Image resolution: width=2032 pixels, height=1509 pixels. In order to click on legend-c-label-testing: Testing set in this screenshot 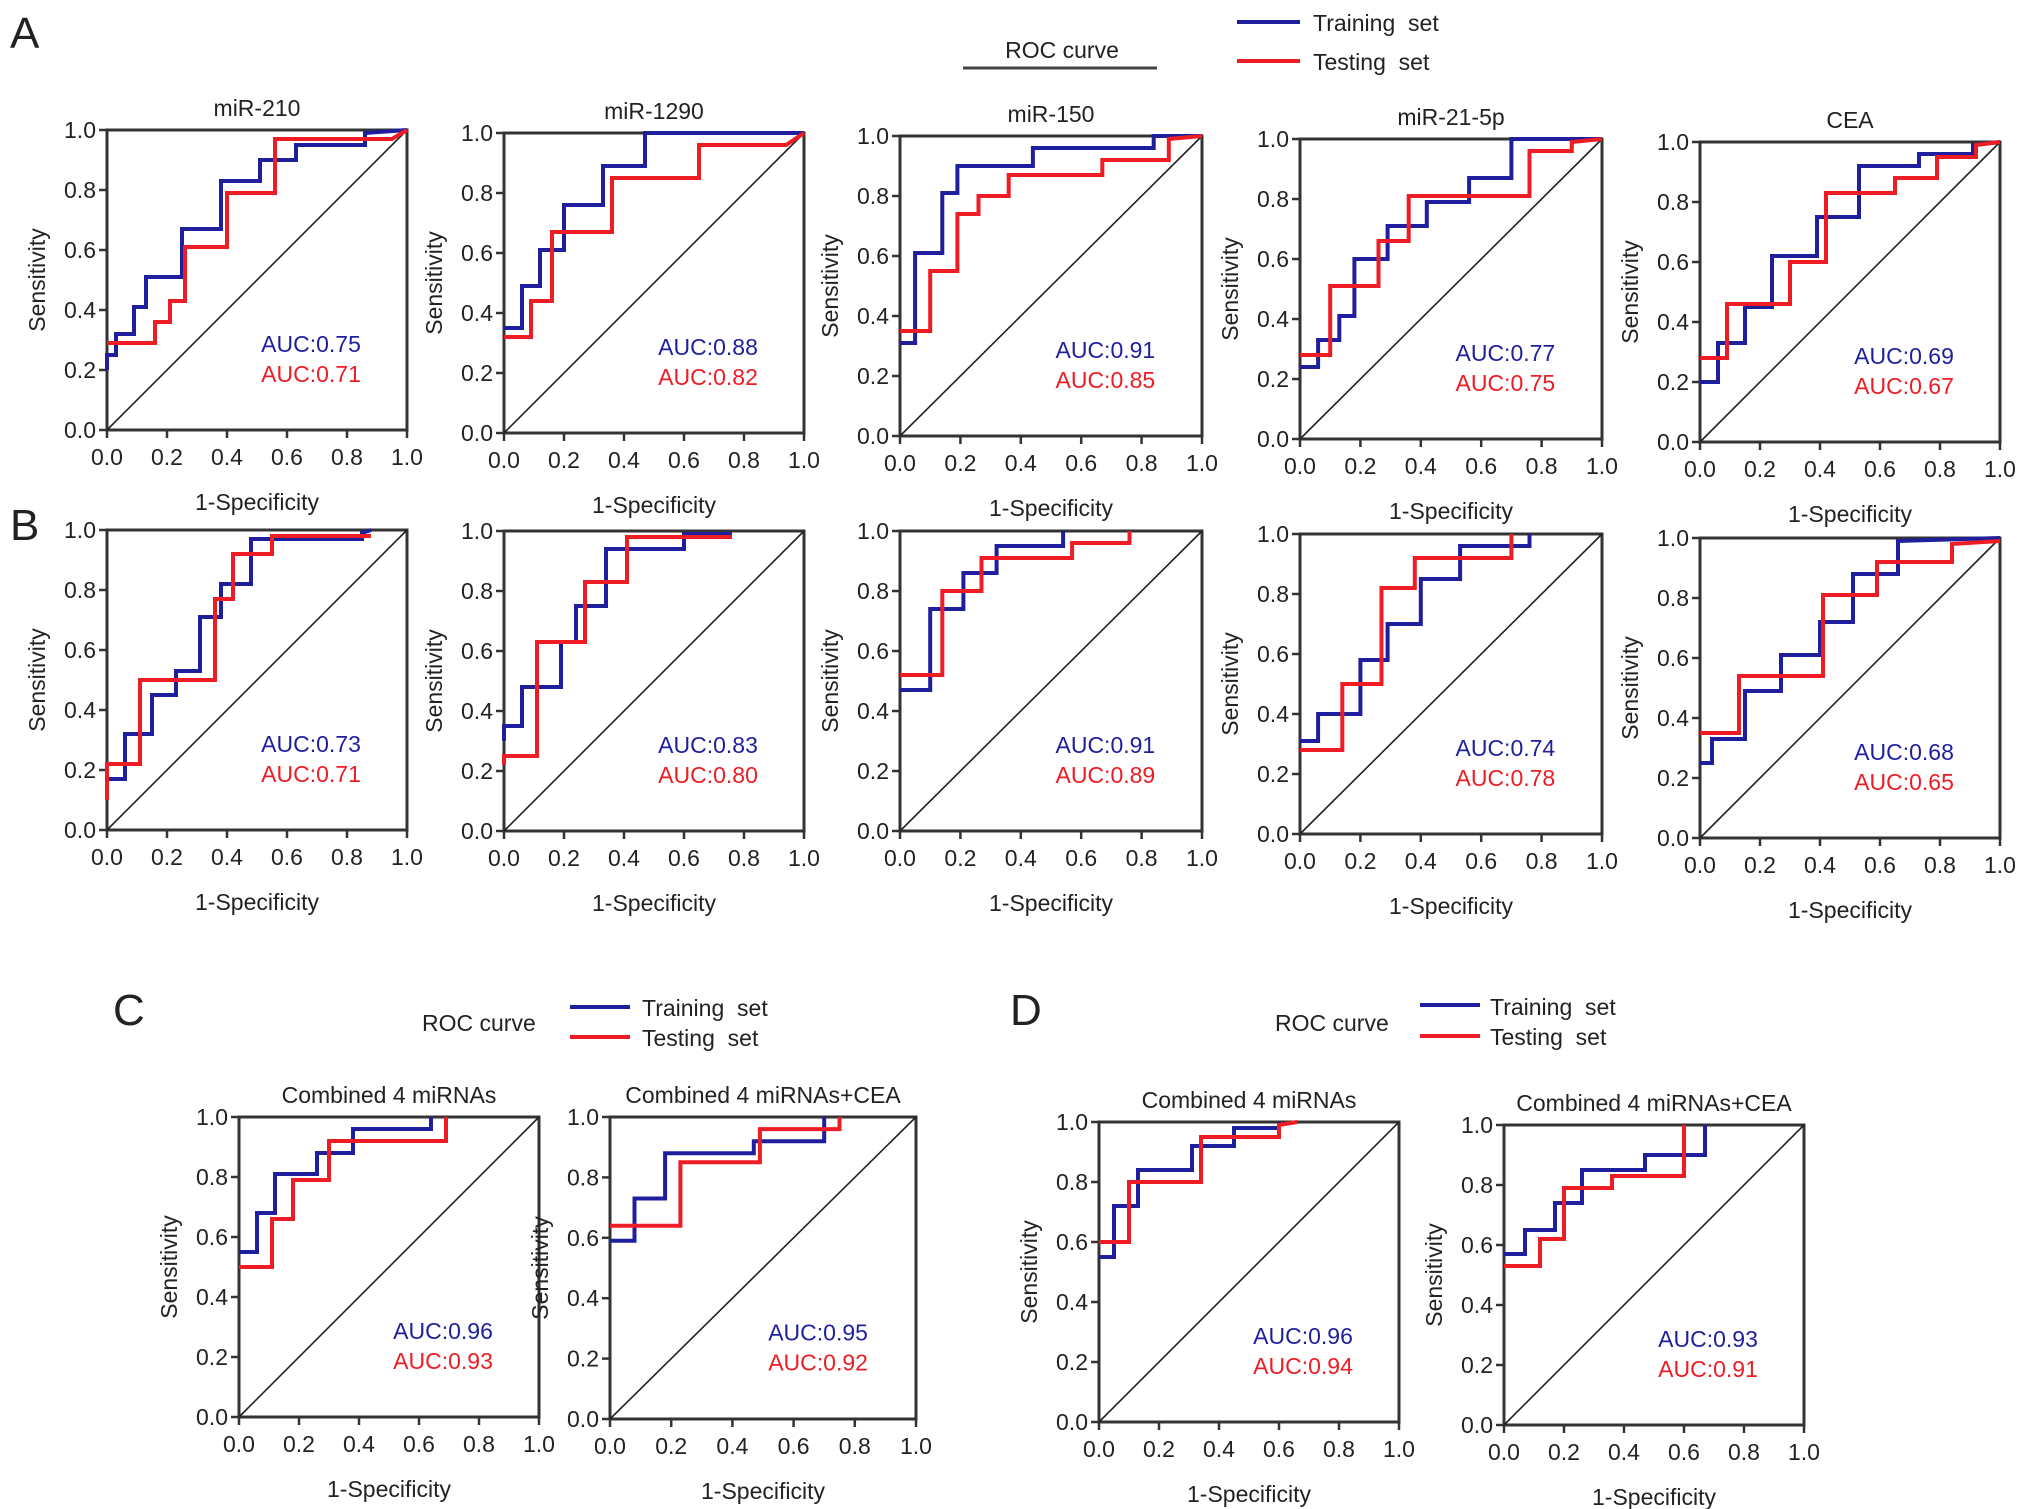, I will do `click(700, 1038)`.